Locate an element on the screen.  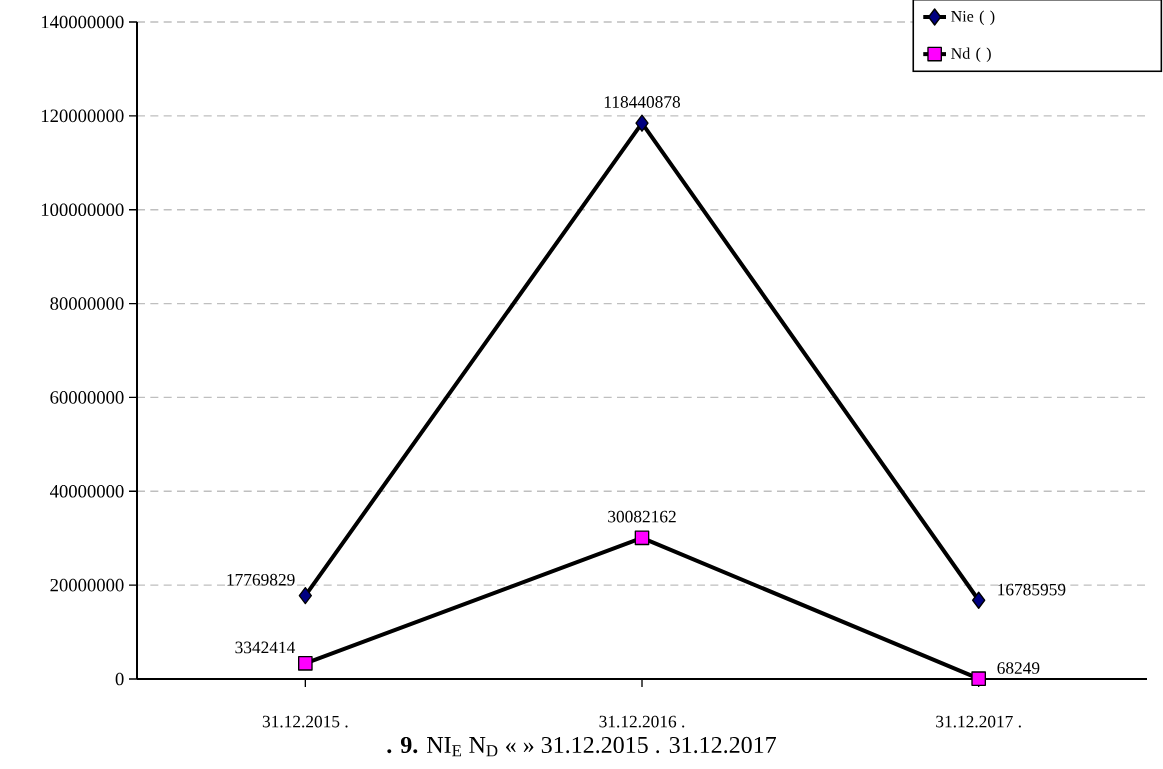
y-tick-label: 120000000 is located at coordinates (82, 116).